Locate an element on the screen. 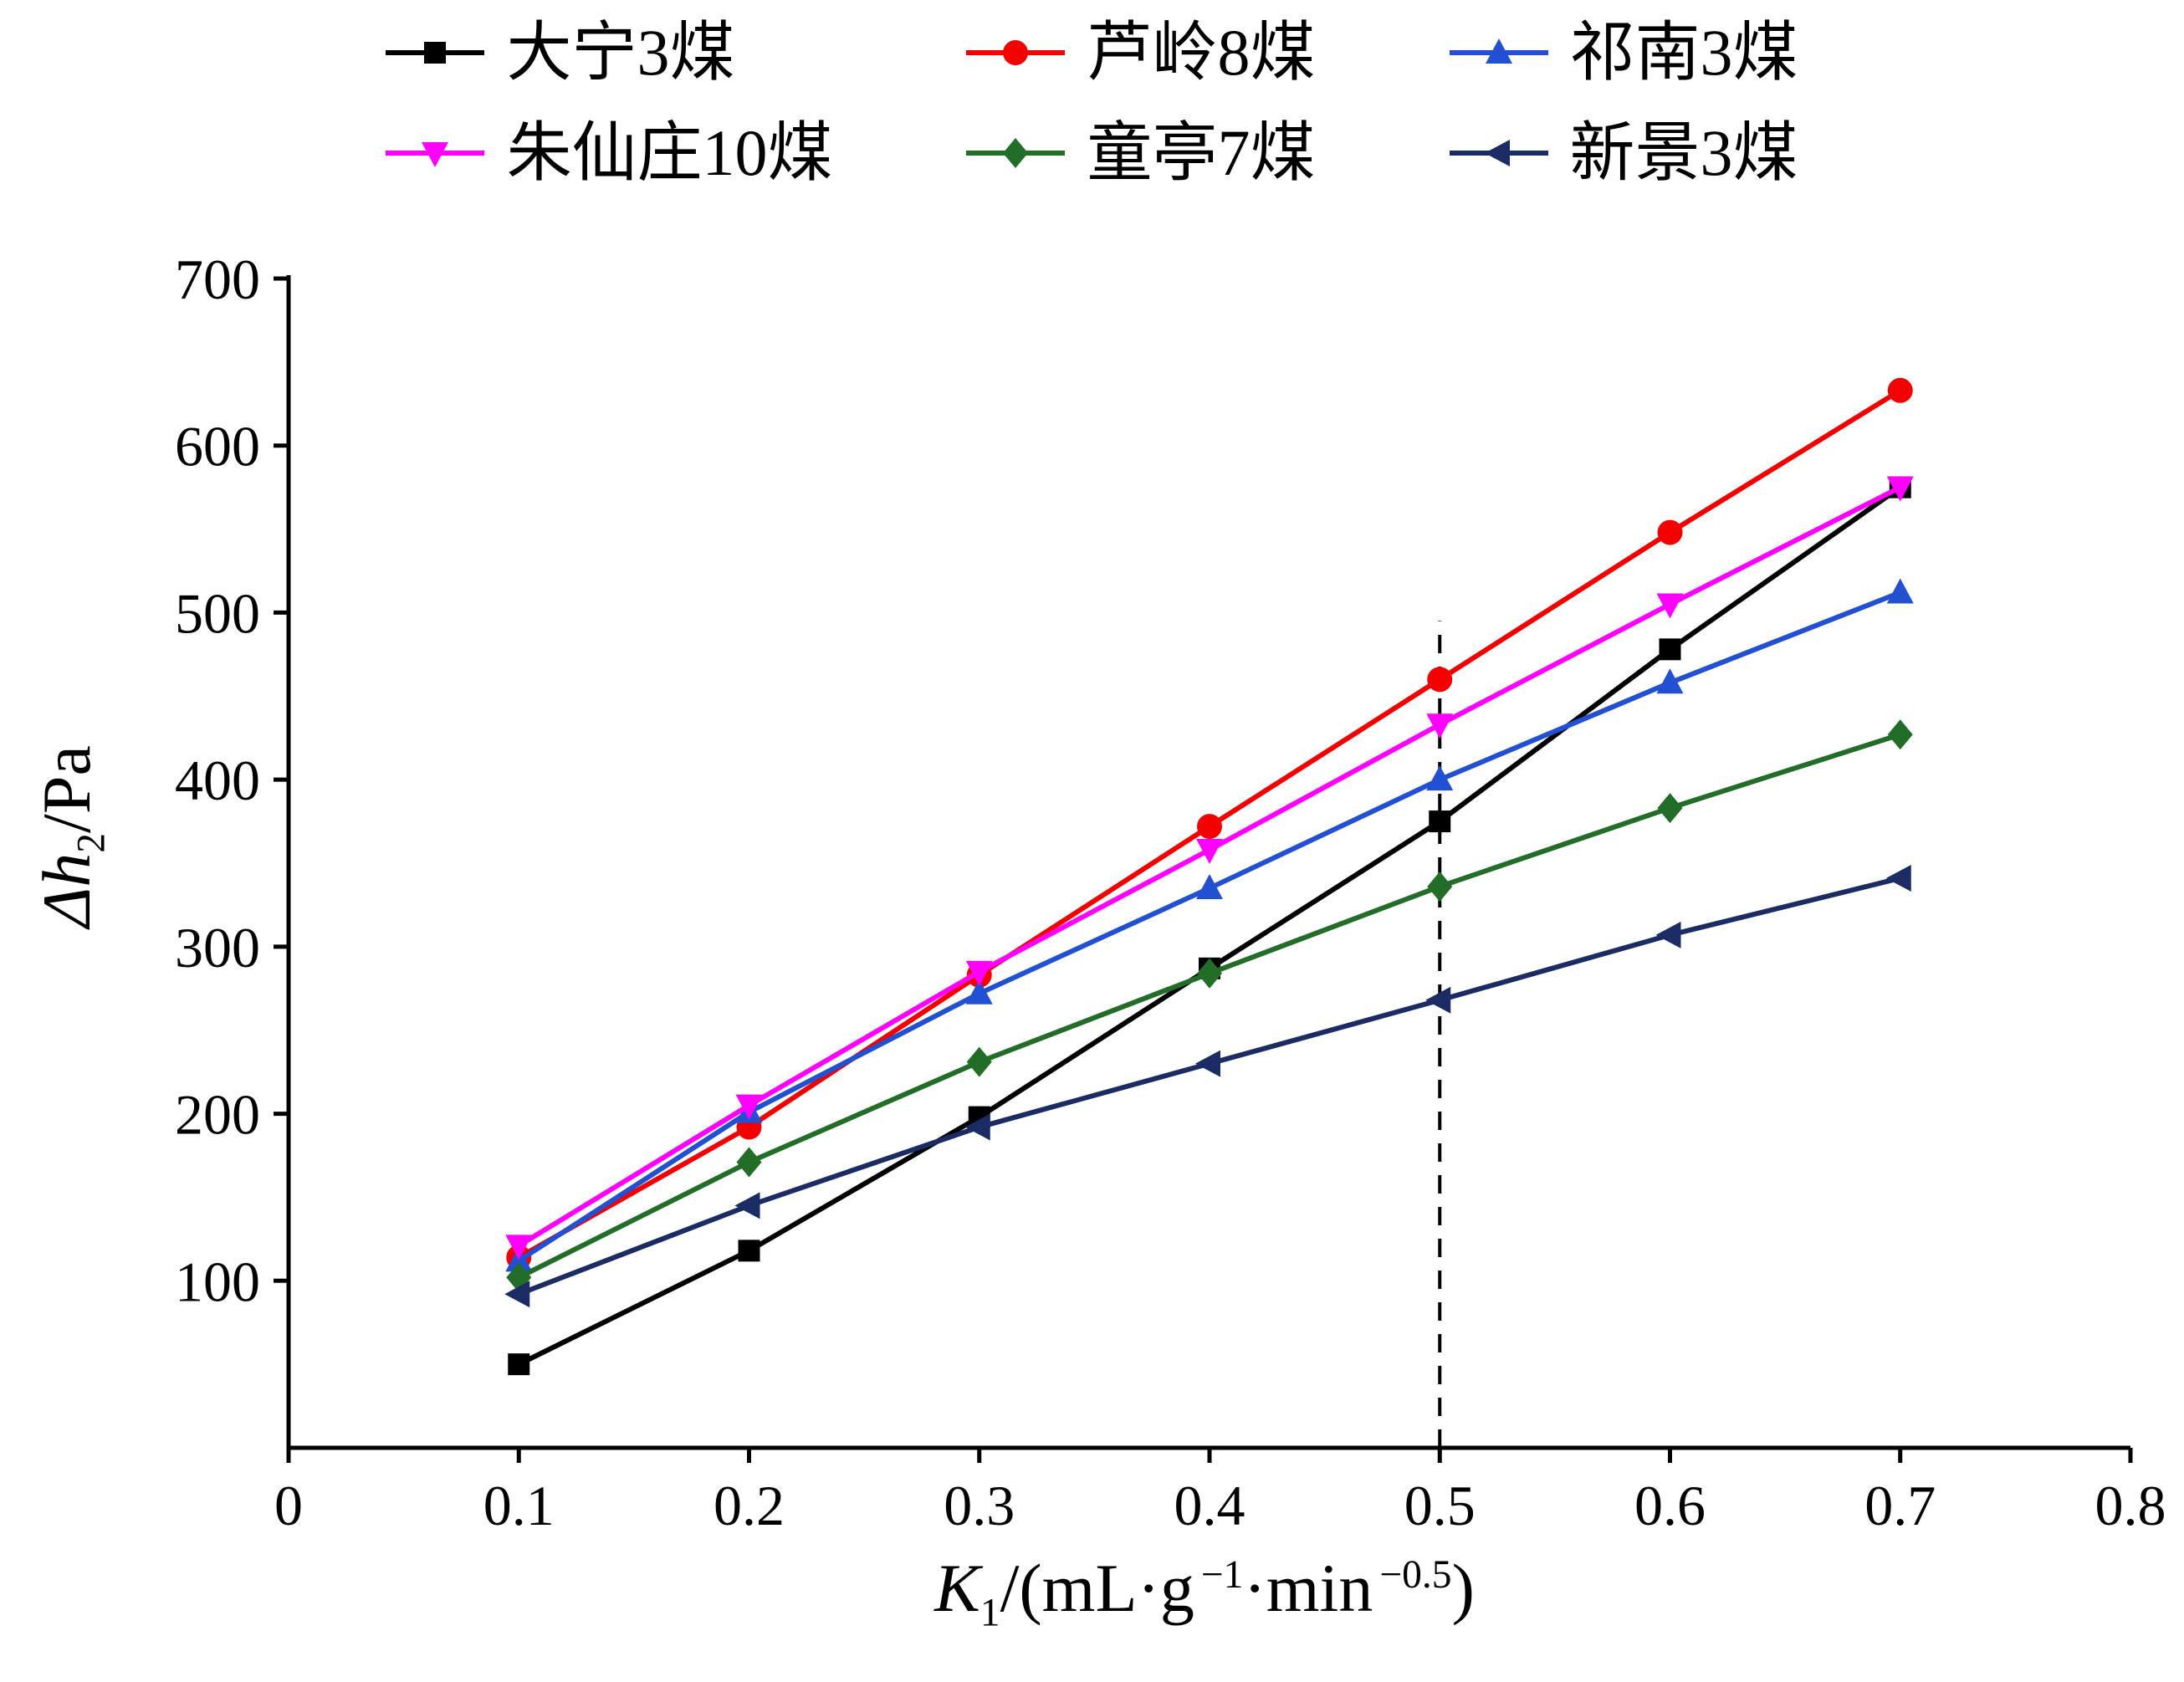 The height and width of the screenshot is (1682, 2184). legend-item: 童亭7煤 is located at coordinates (1141, 152).